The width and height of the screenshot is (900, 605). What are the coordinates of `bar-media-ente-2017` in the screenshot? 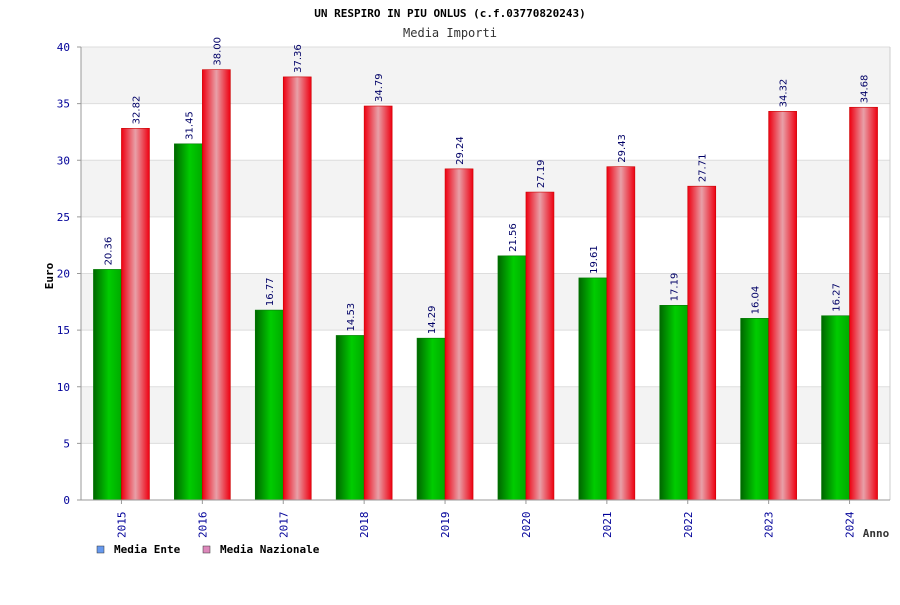 It's located at (269, 405).